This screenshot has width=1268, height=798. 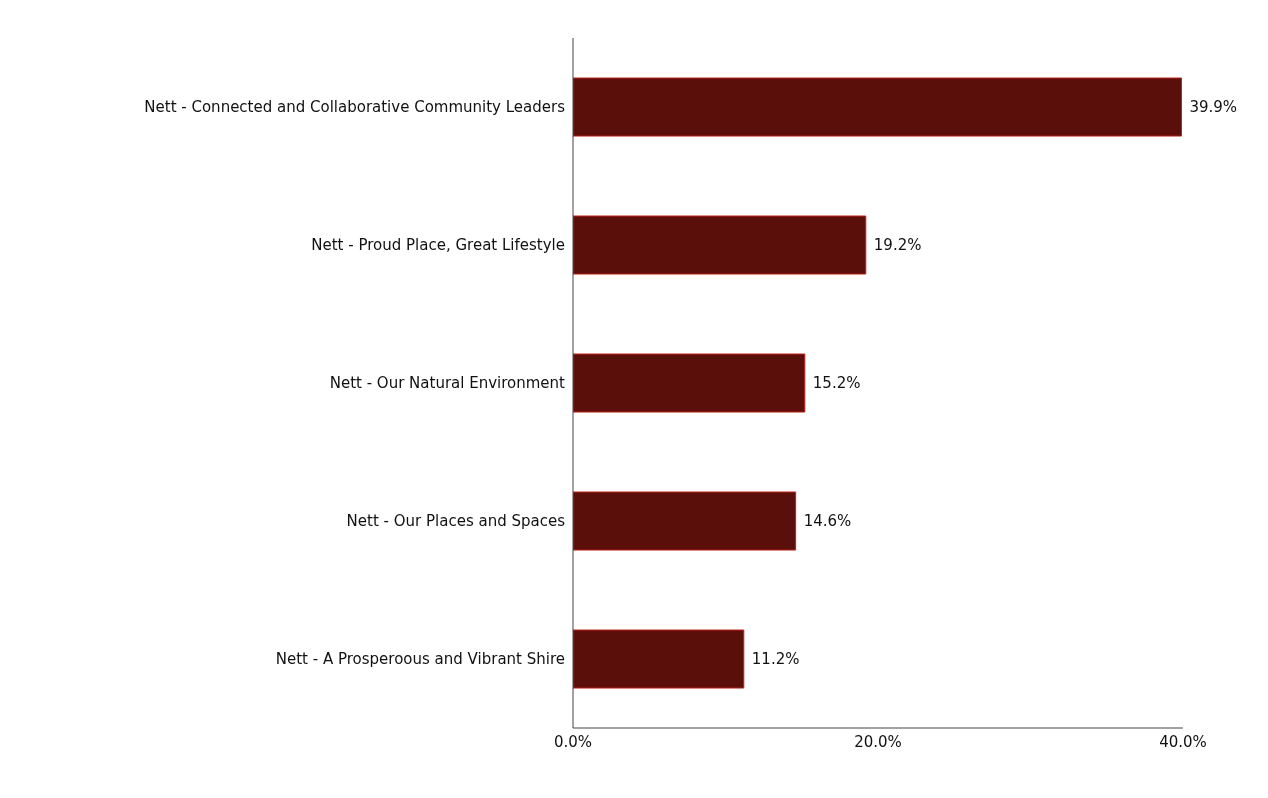 What do you see at coordinates (456, 521) in the screenshot?
I see `y-tick-label: Nett - Our Places and Spaces` at bounding box center [456, 521].